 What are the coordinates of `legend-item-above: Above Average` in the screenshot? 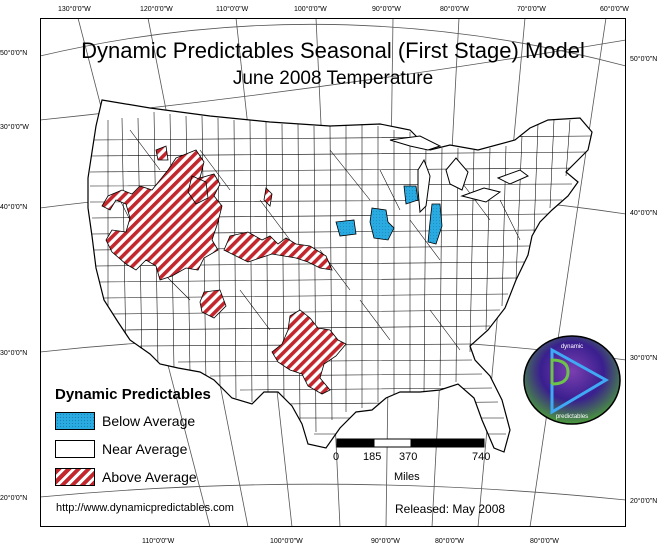 It's located at (155, 478).